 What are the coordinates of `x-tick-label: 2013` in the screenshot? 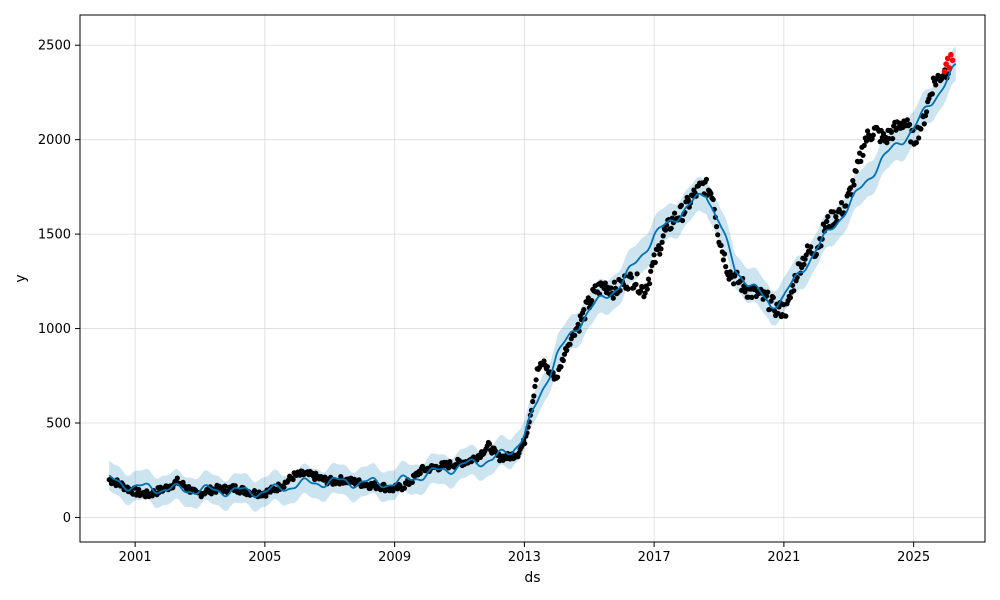 It's located at (524, 557).